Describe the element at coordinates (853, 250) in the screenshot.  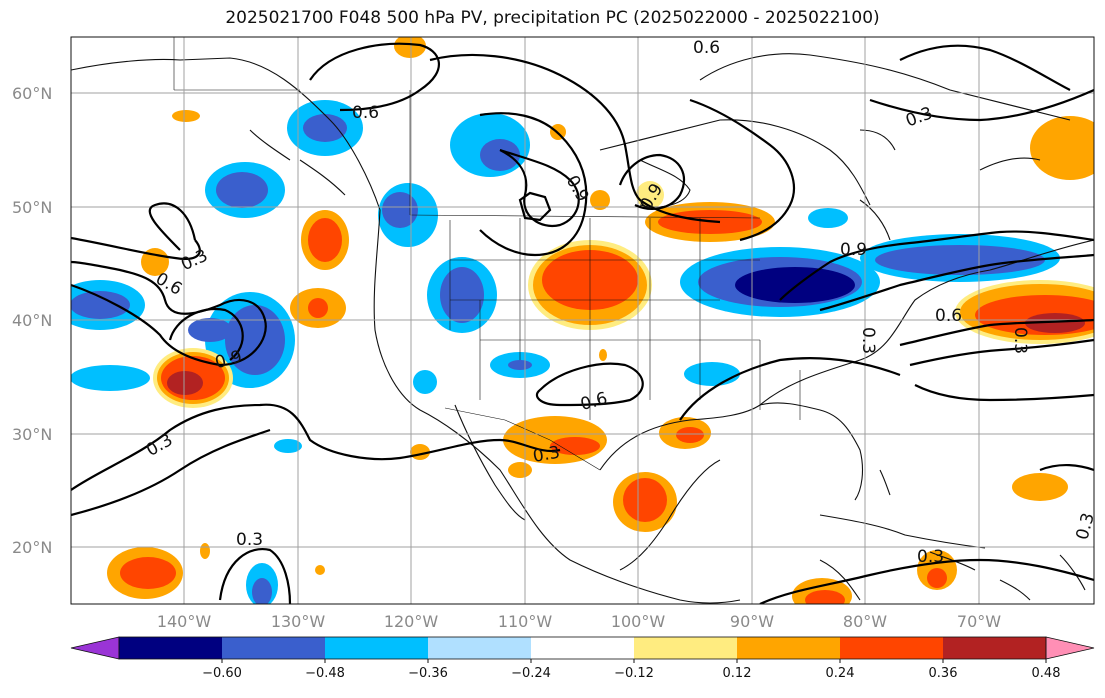
I see `contour-label: 0.9` at that location.